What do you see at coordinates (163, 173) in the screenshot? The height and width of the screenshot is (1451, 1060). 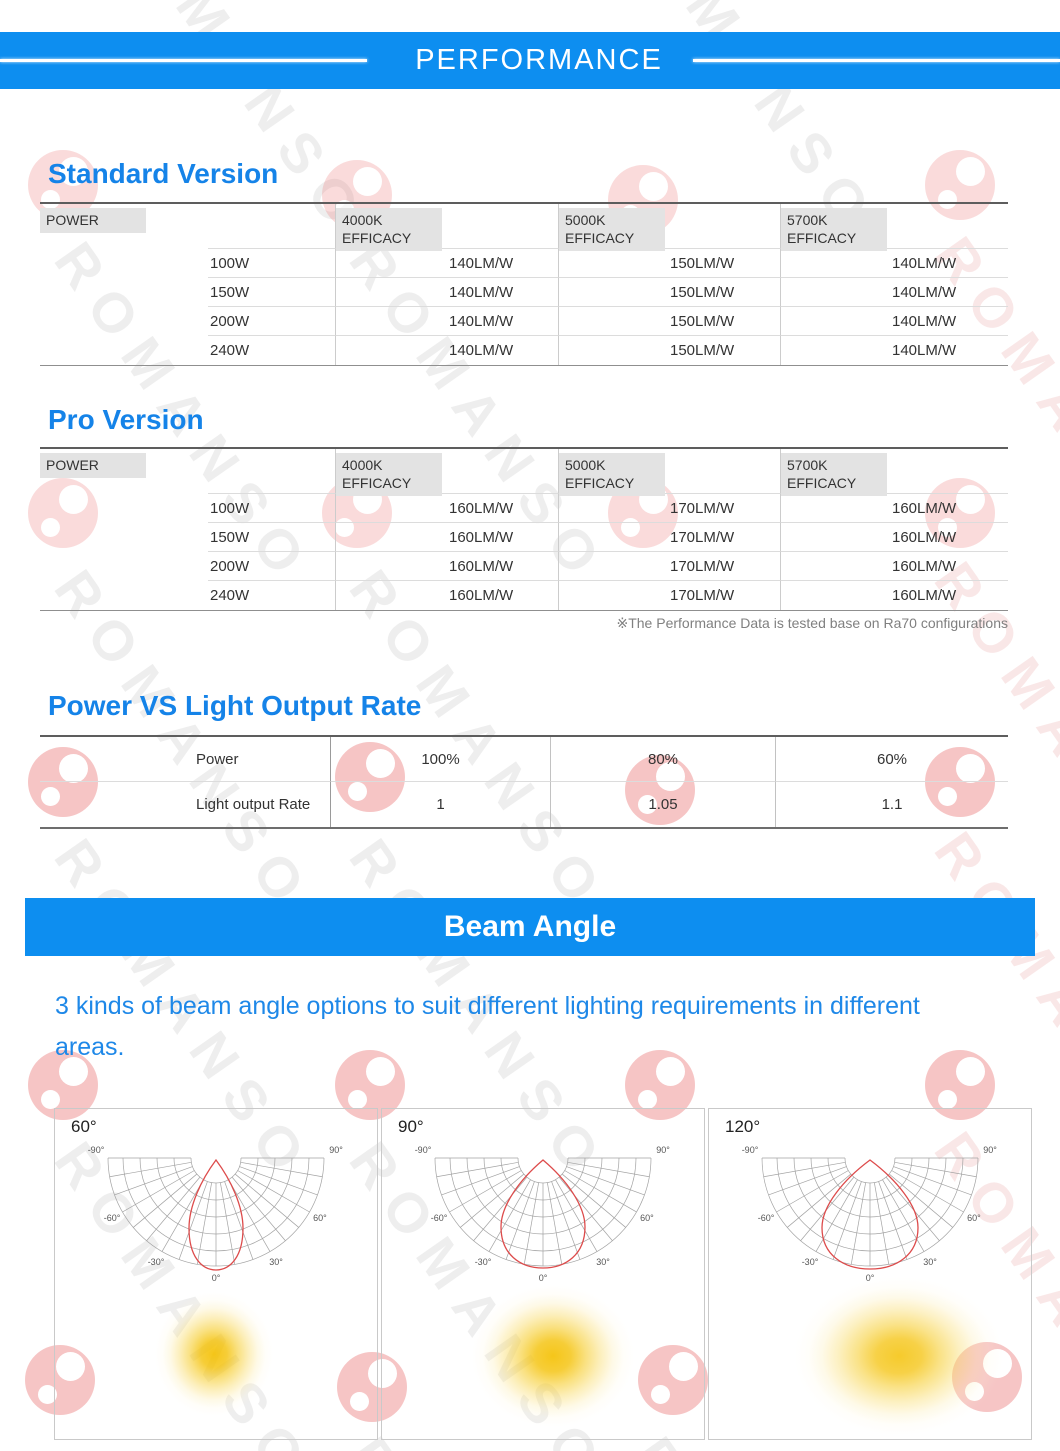 I see `standard-version-heading: Standard Version` at bounding box center [163, 173].